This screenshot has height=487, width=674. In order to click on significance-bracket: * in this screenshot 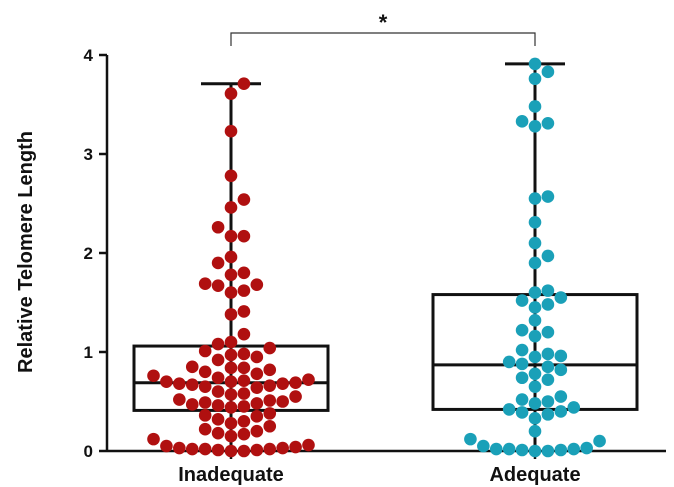, I will do `click(383, 28)`.